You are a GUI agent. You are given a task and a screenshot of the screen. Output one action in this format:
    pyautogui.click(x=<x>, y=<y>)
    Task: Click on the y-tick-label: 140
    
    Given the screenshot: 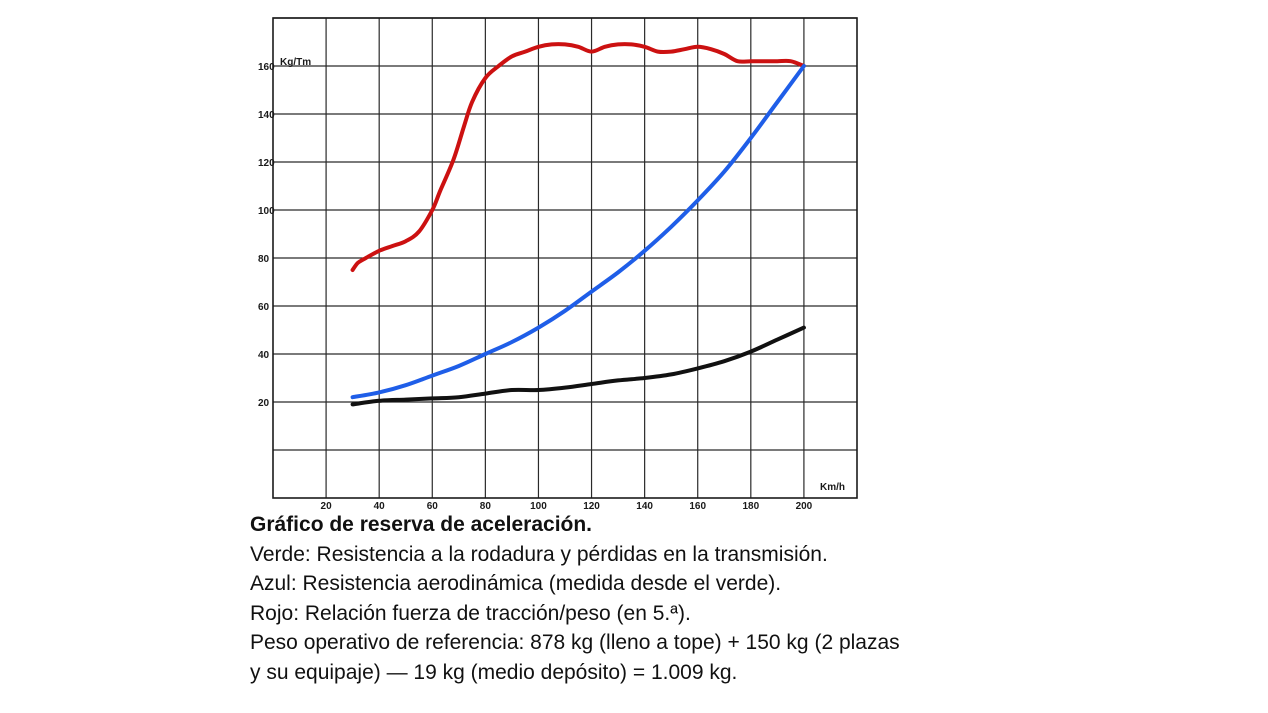 What is the action you would take?
    pyautogui.click(x=266, y=115)
    